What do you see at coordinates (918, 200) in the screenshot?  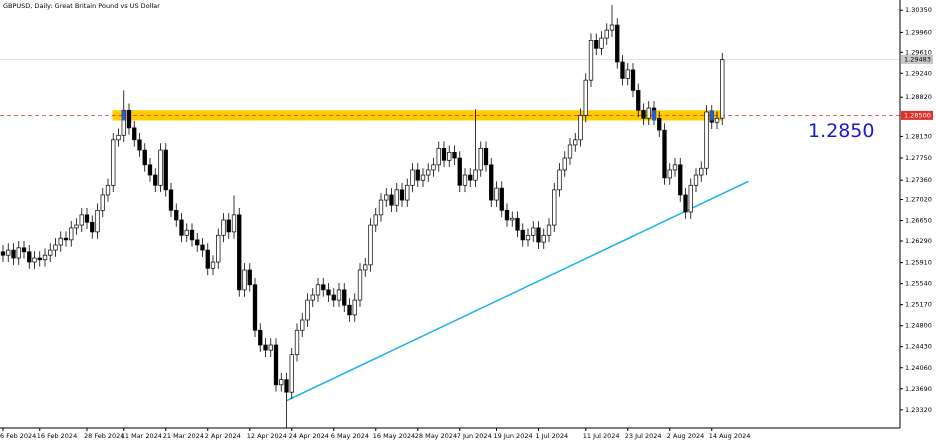 I see `y-tick-label: 1.27020` at bounding box center [918, 200].